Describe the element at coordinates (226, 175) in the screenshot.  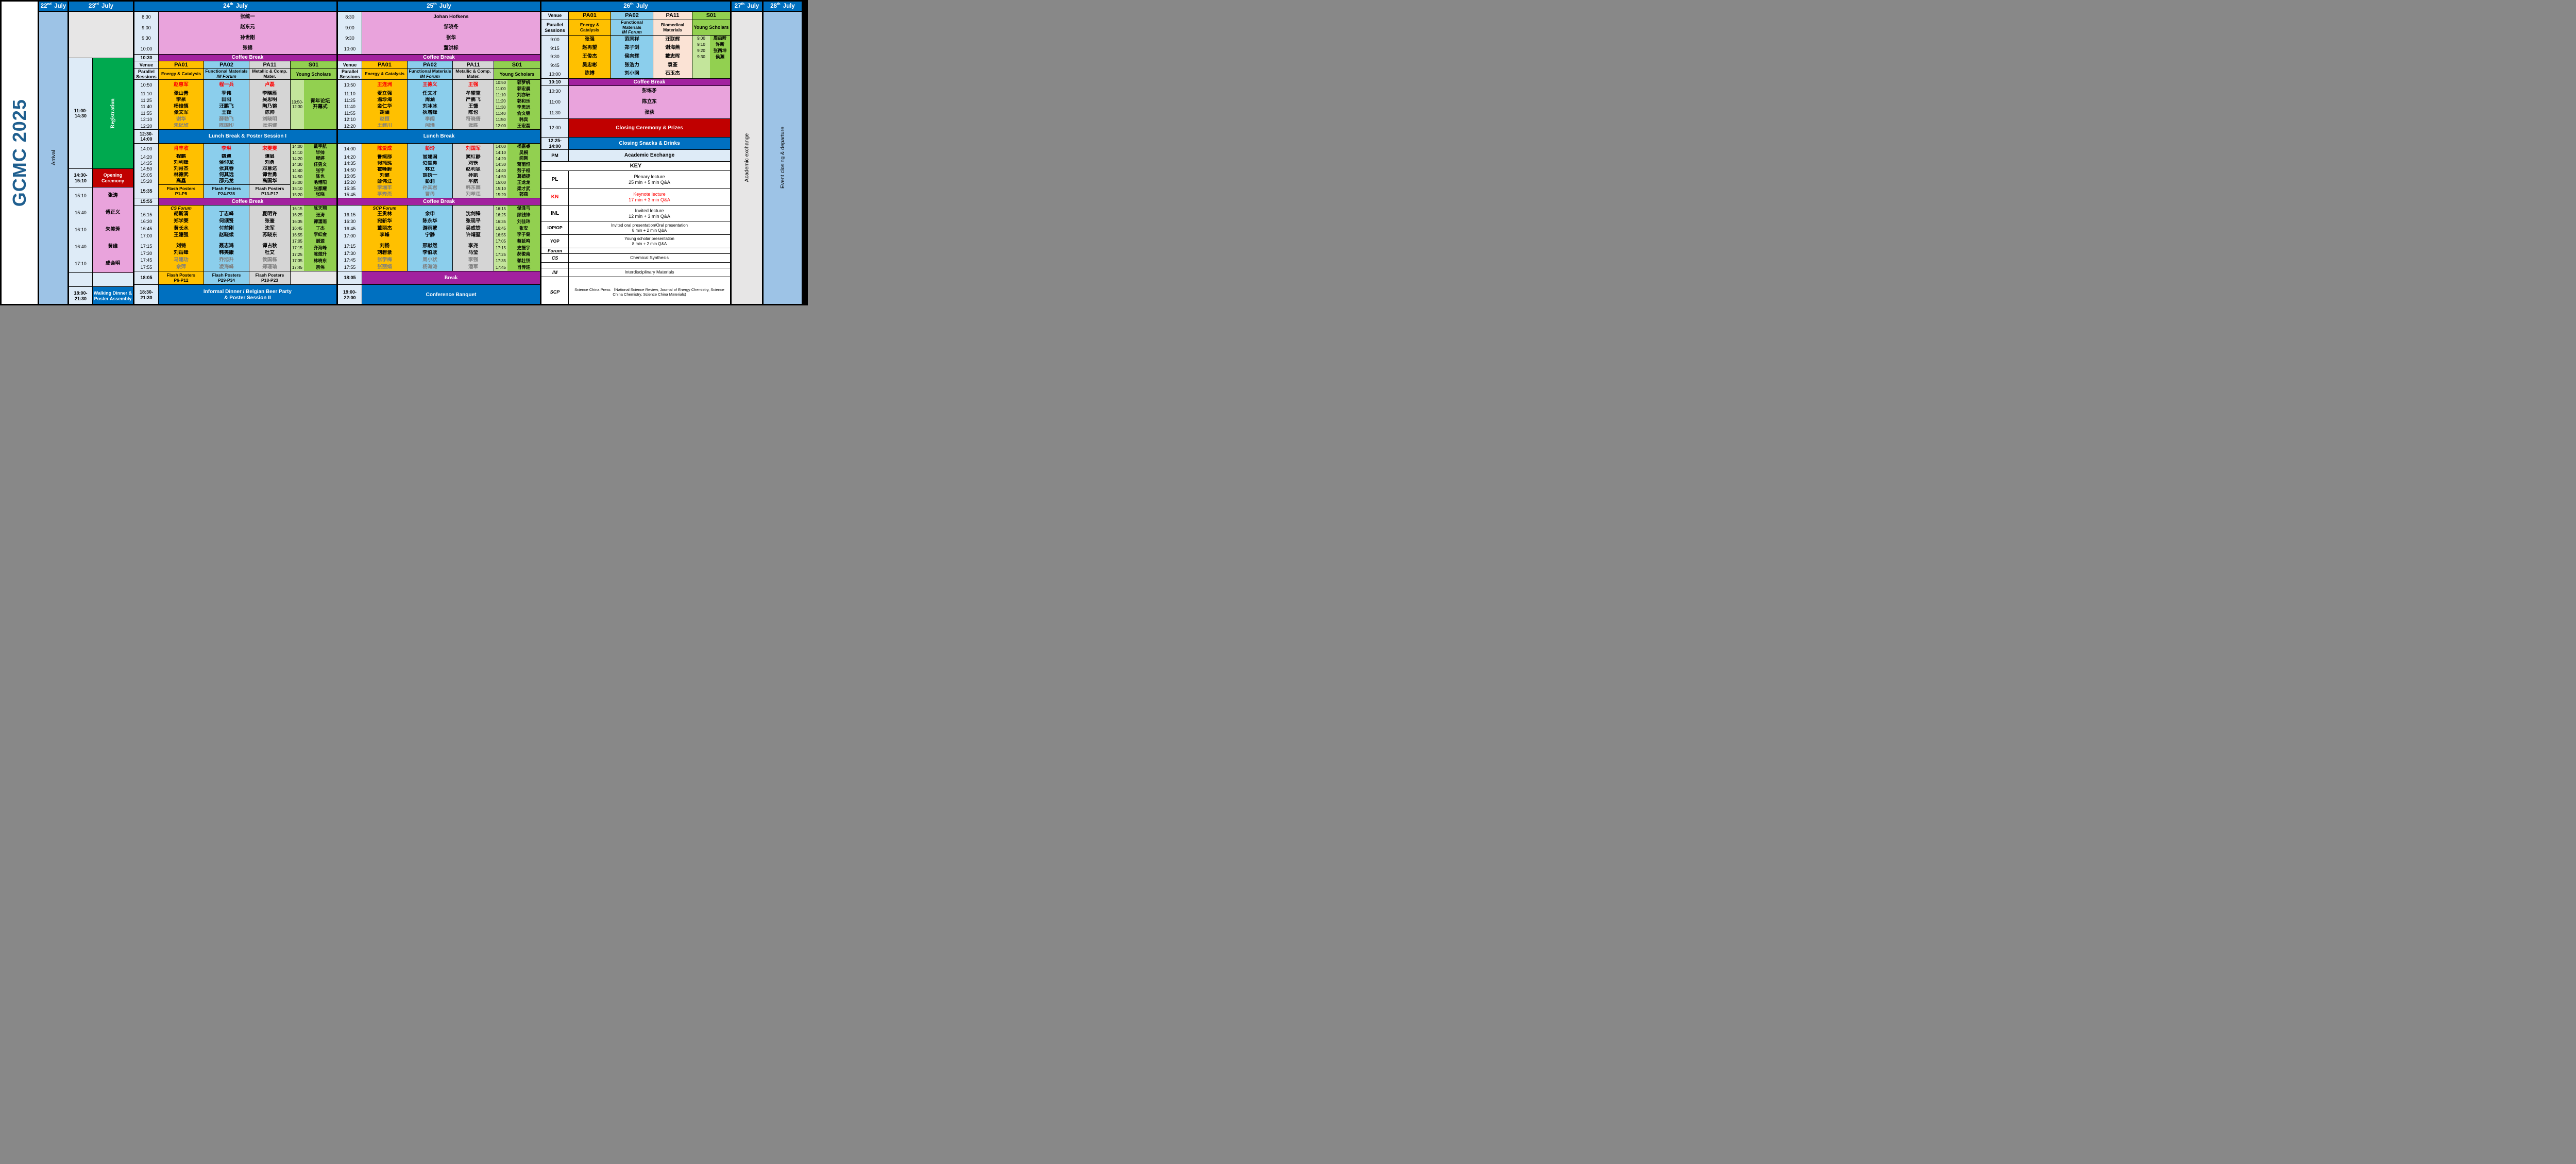
I see `speaker-name: 何其远` at that location.